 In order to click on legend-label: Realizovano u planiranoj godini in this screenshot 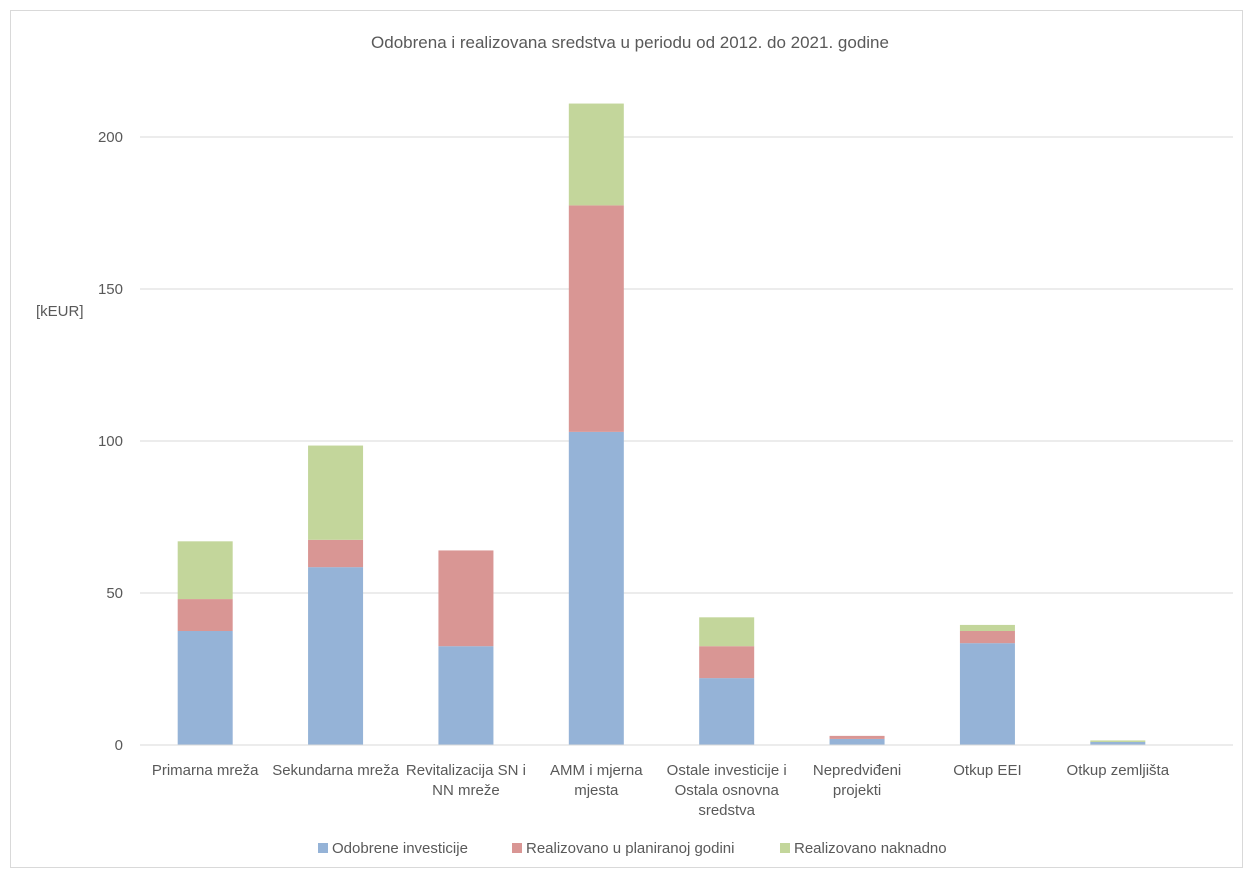, I will do `click(630, 848)`.